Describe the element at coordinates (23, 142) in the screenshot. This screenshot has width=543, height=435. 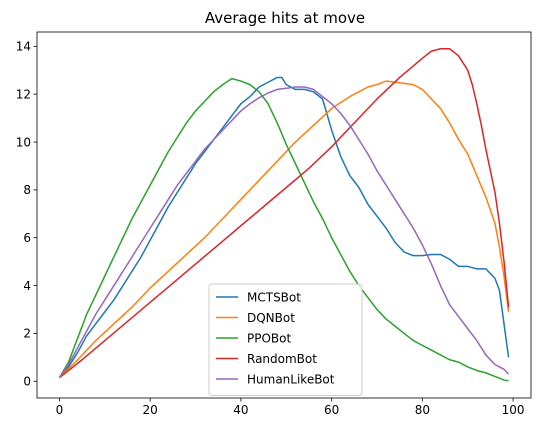
I see `y-tick-label: 10` at that location.